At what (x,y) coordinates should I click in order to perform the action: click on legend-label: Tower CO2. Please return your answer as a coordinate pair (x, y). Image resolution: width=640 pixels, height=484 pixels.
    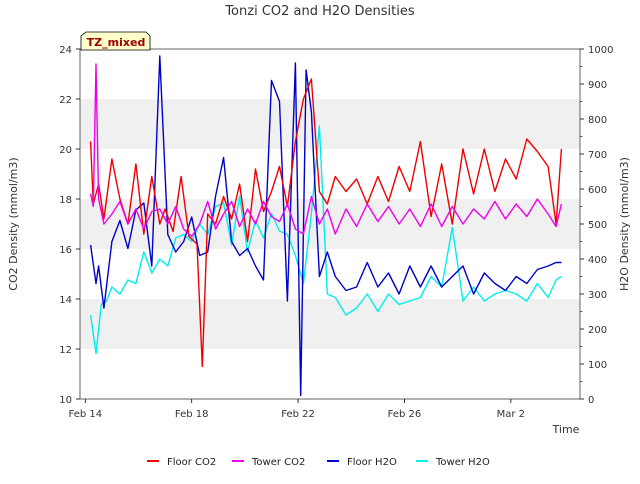
    Looking at the image, I should click on (278, 462).